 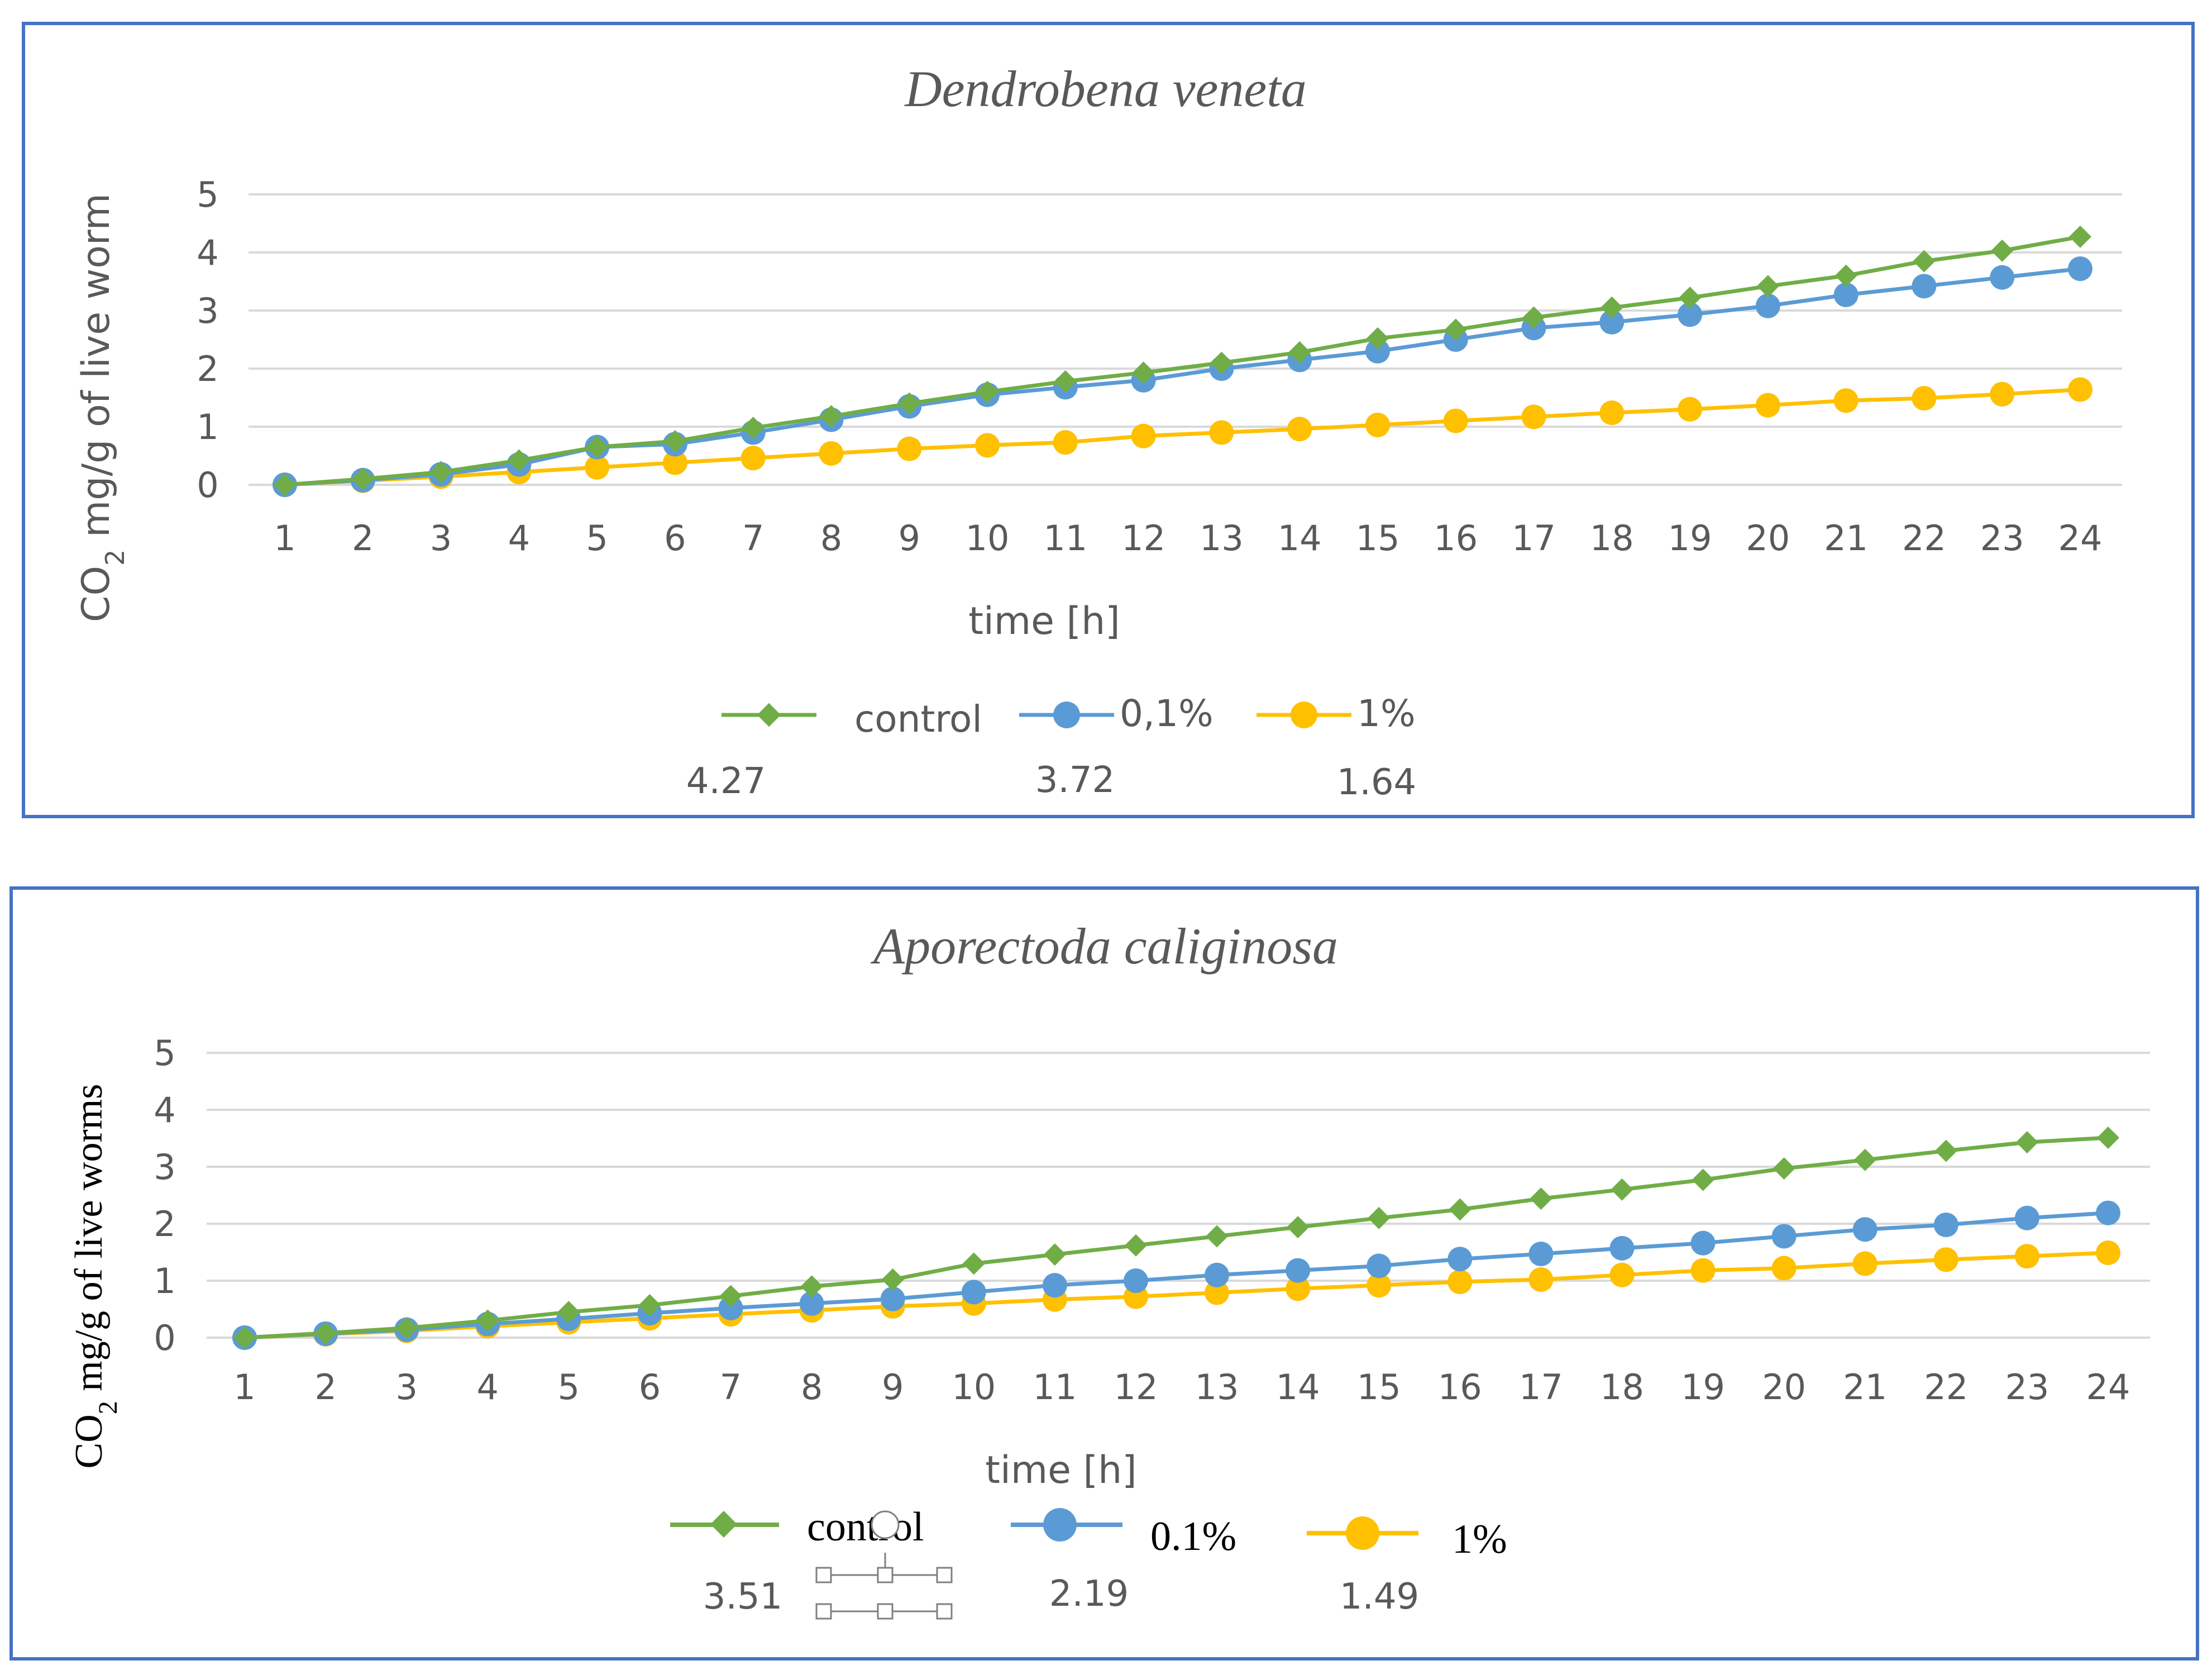 I want to click on x-tick-label: 5, so click(x=597, y=538).